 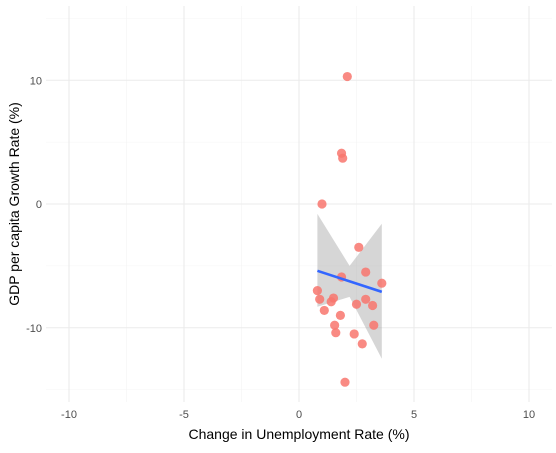 What do you see at coordinates (36, 81) in the screenshot?
I see `y-tick-label: 10` at bounding box center [36, 81].